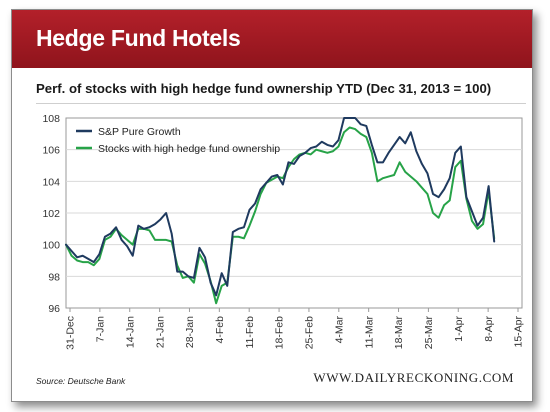 The image size is (550, 412). What do you see at coordinates (413, 377) in the screenshot?
I see `site-url: WWW.DAILYRECKONING.COM` at bounding box center [413, 377].